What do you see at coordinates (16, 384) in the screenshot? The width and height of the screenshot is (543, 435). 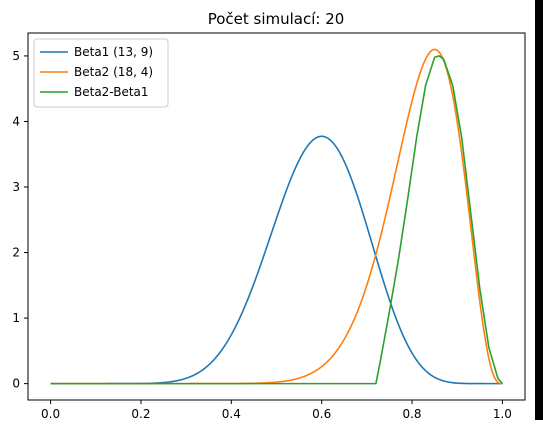 I see `y-tick-label: 0` at bounding box center [16, 384].